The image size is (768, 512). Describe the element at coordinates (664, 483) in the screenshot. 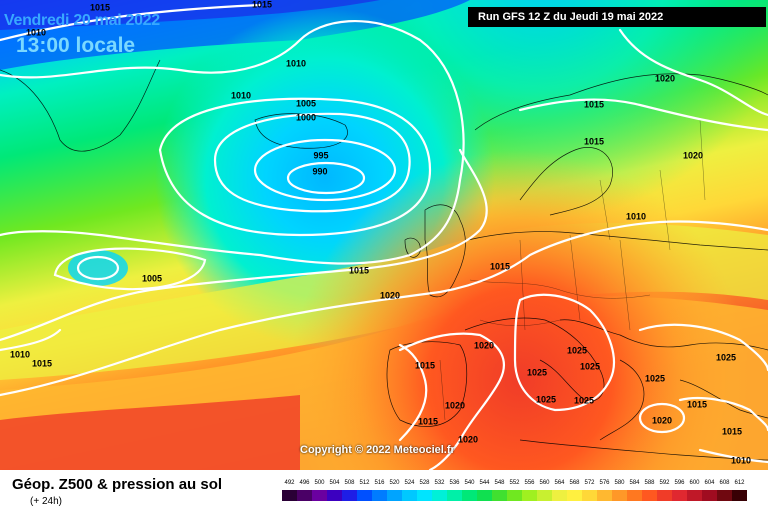

I see `scale-tick-label: 592` at that location.